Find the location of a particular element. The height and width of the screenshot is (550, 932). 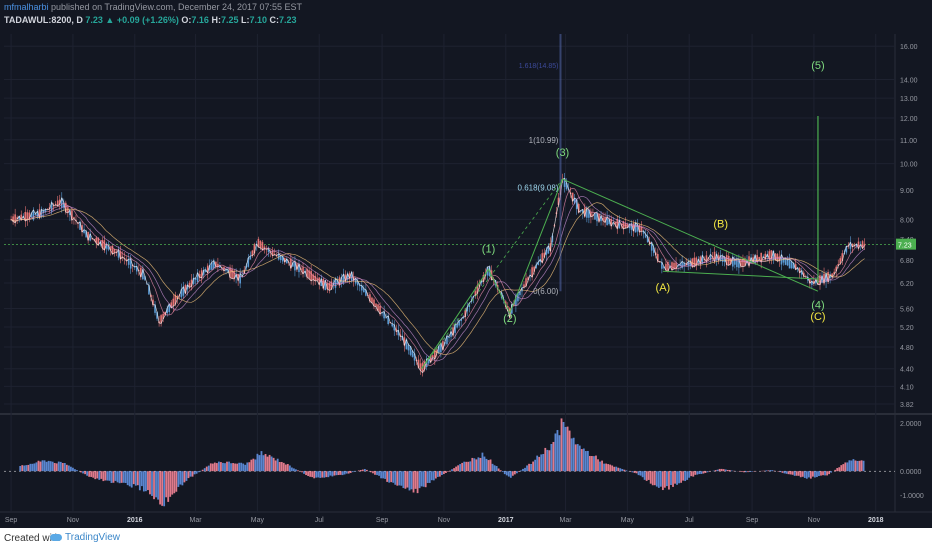

cloud-logo-icon is located at coordinates (56, 537).